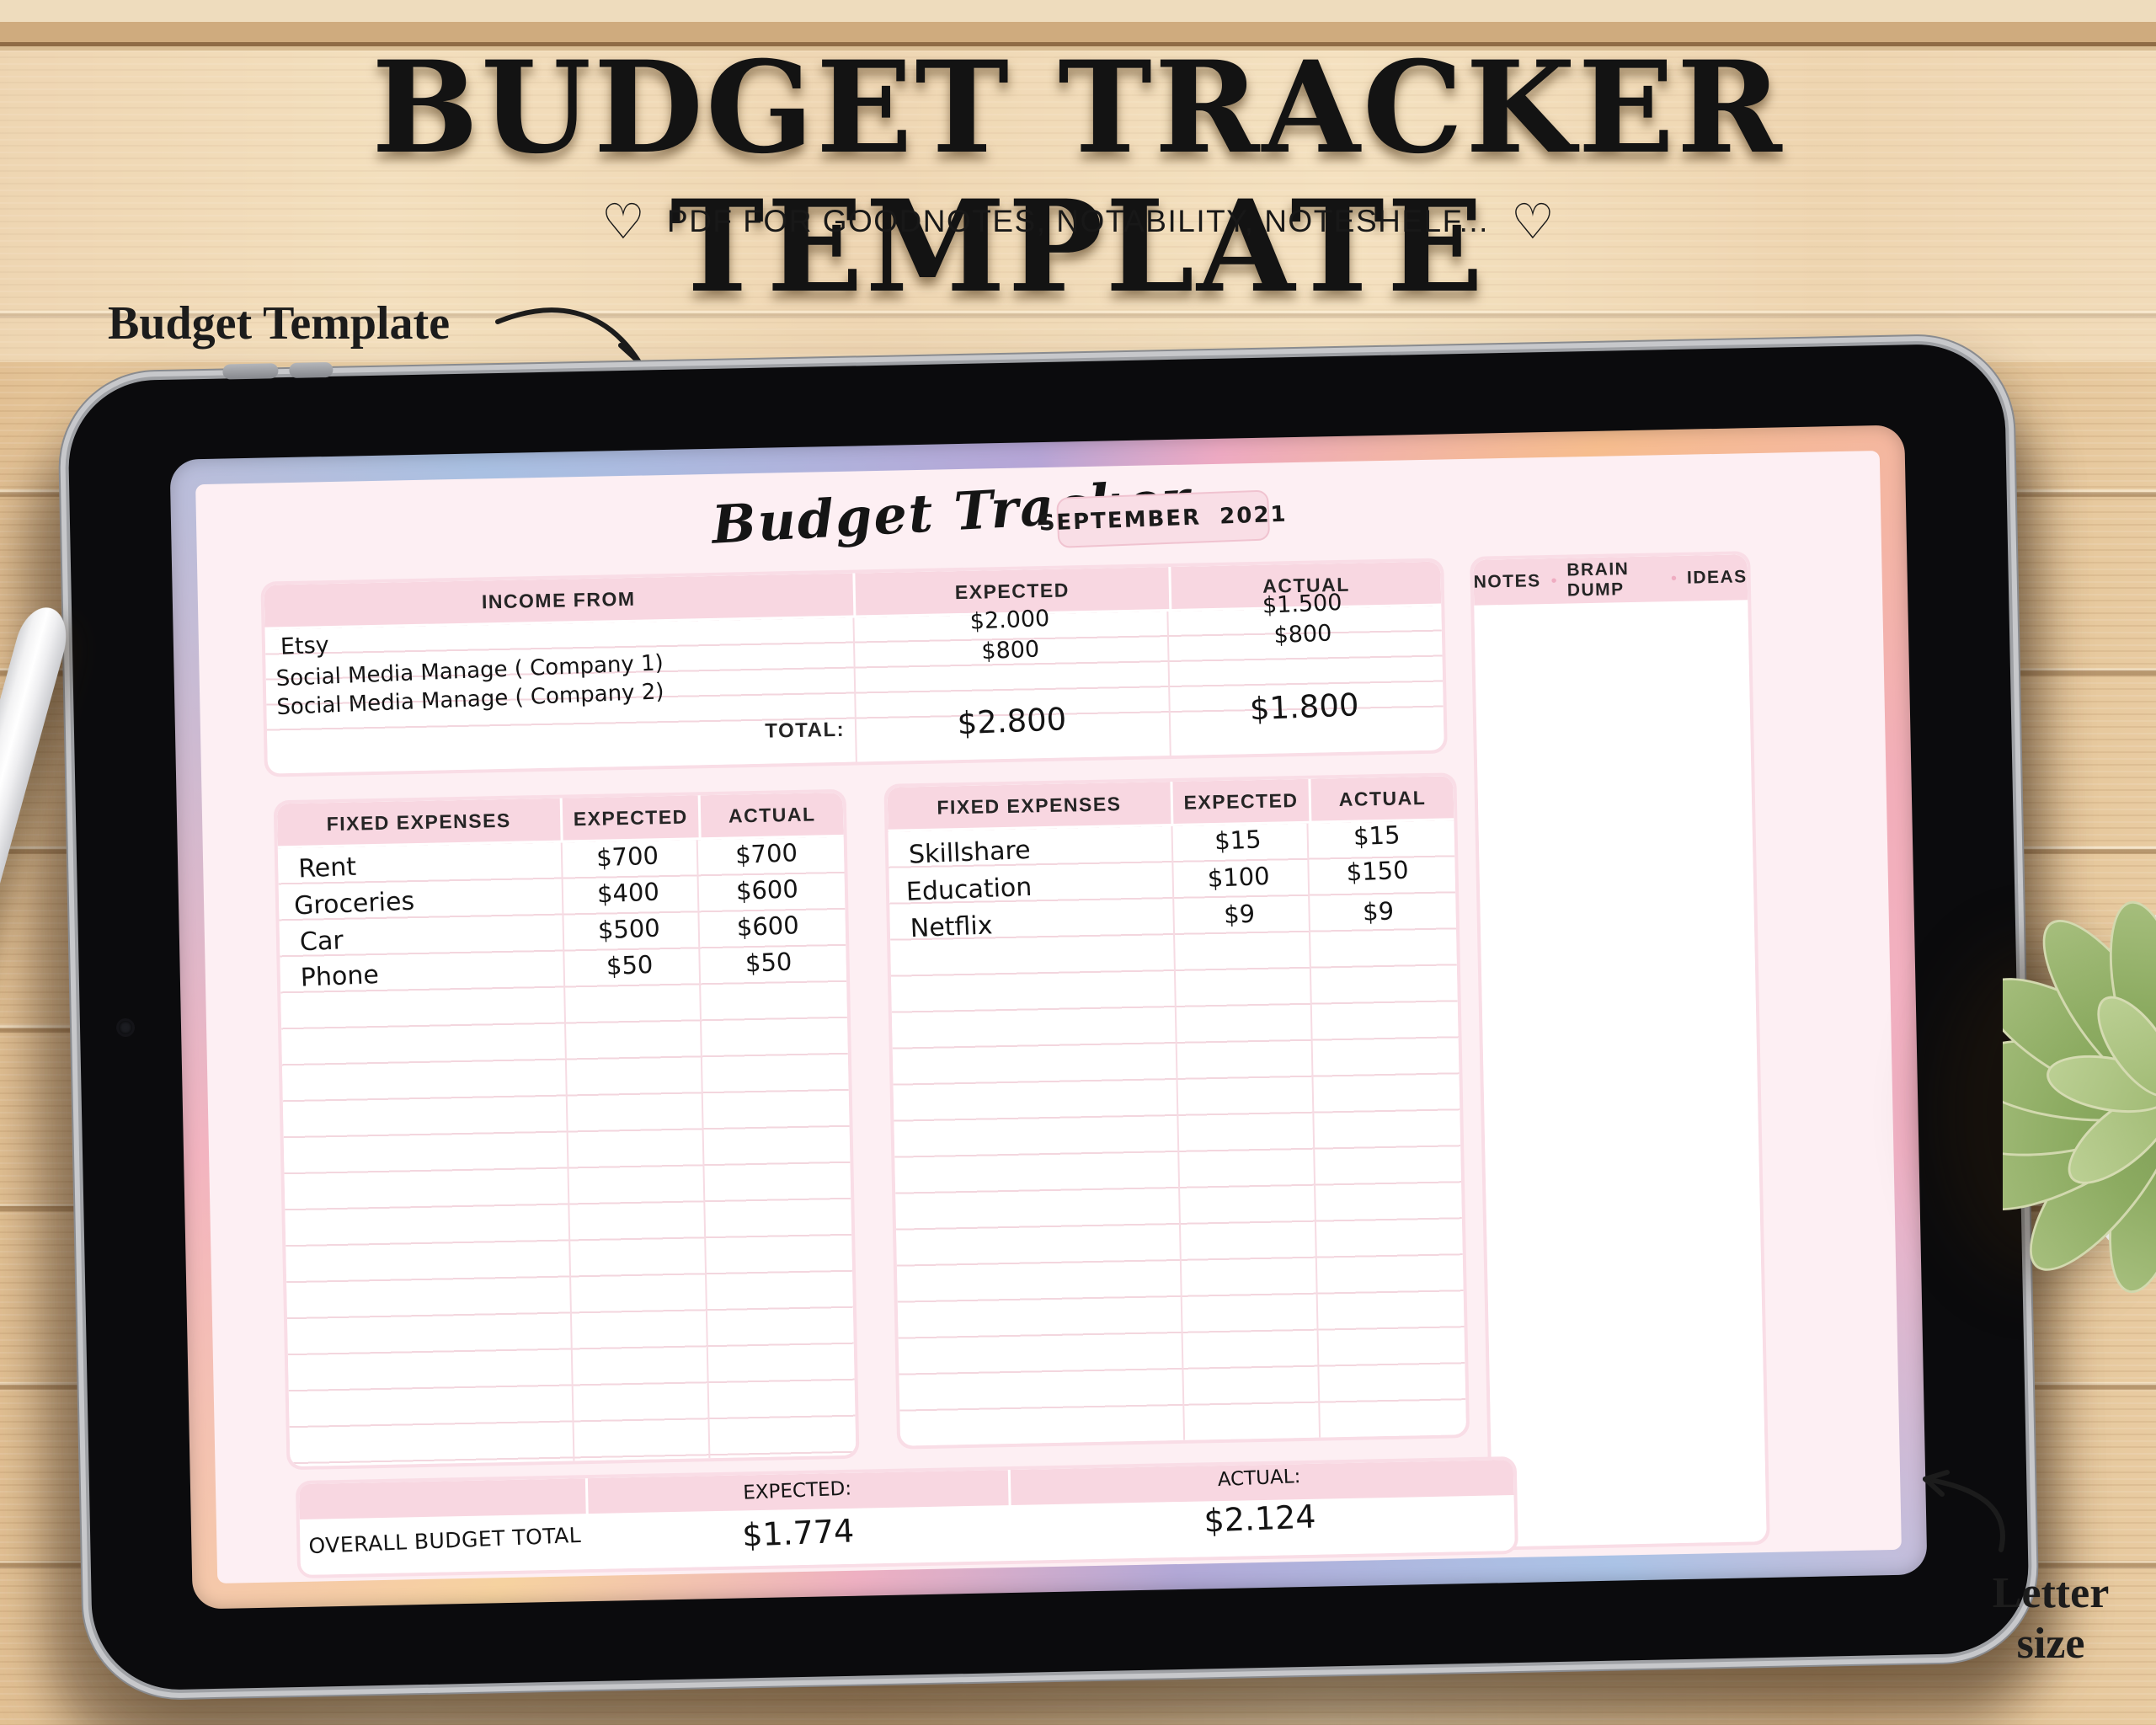 The image size is (2156, 1725). I want to click on expense-label: Phone, so click(340, 976).